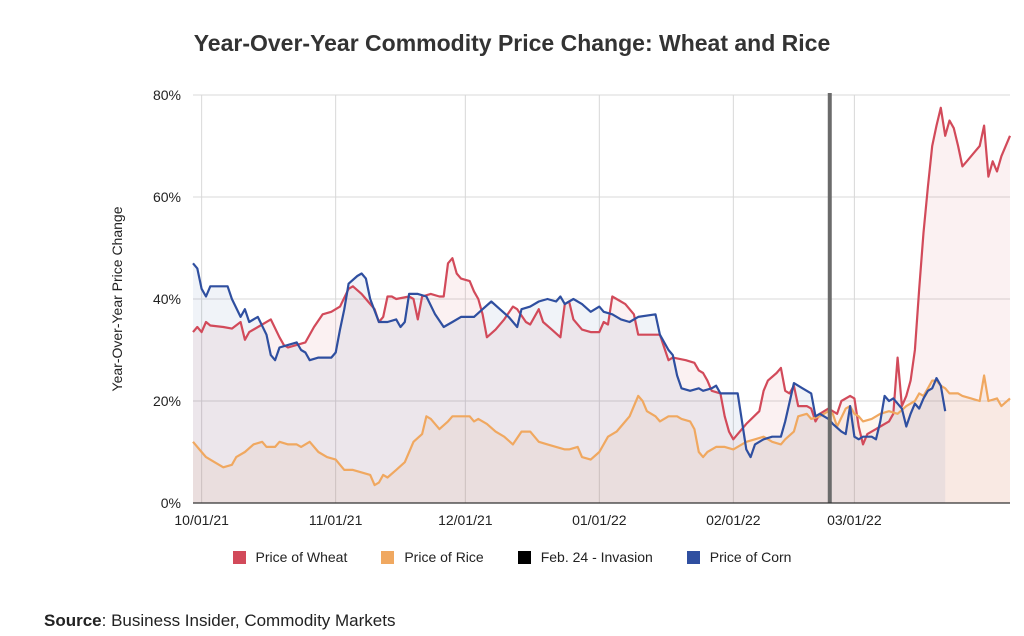  What do you see at coordinates (167, 197) in the screenshot?
I see `y-tick-label: 60%` at bounding box center [167, 197].